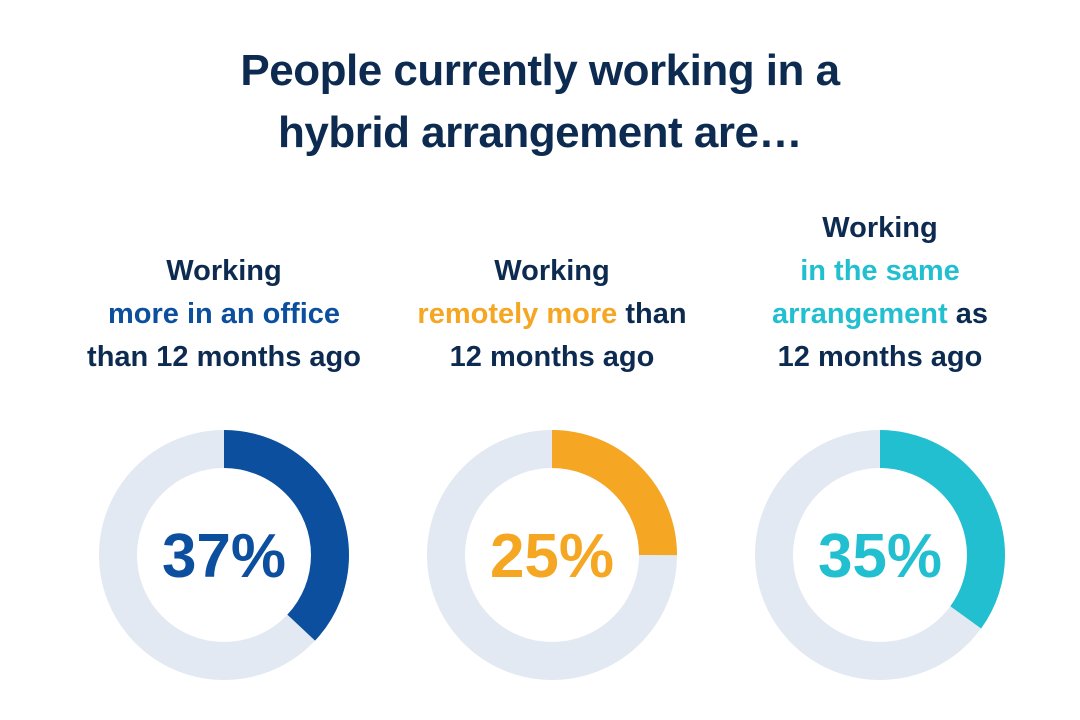 The height and width of the screenshot is (720, 1080). What do you see at coordinates (967, 314) in the screenshot?
I see `label-text: as` at bounding box center [967, 314].